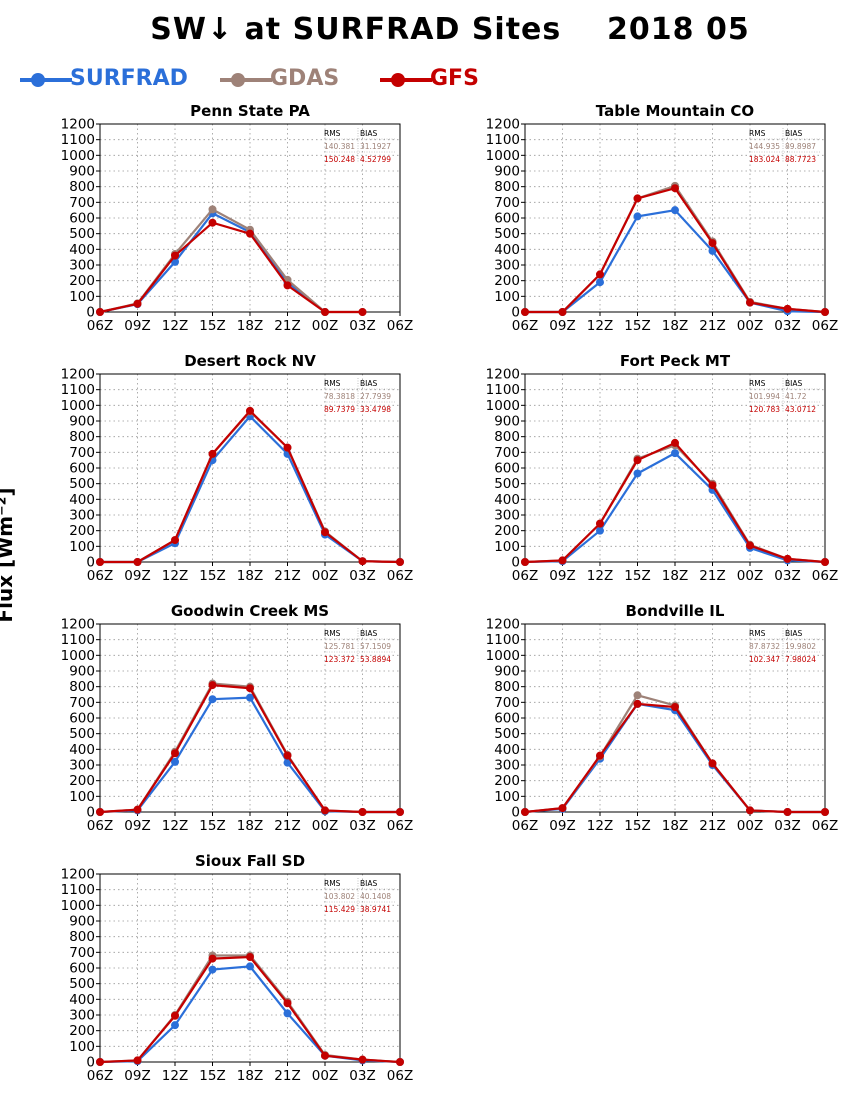  What do you see at coordinates (375, 146) in the screenshot?
I see `stats-bias-gdas: 31.1927` at bounding box center [375, 146].